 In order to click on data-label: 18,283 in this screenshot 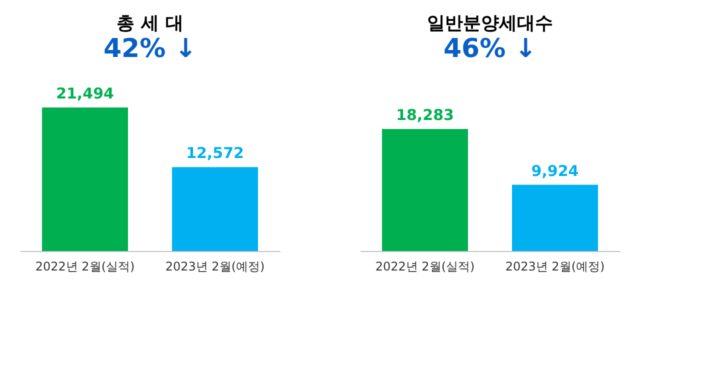, I will do `click(425, 115)`.